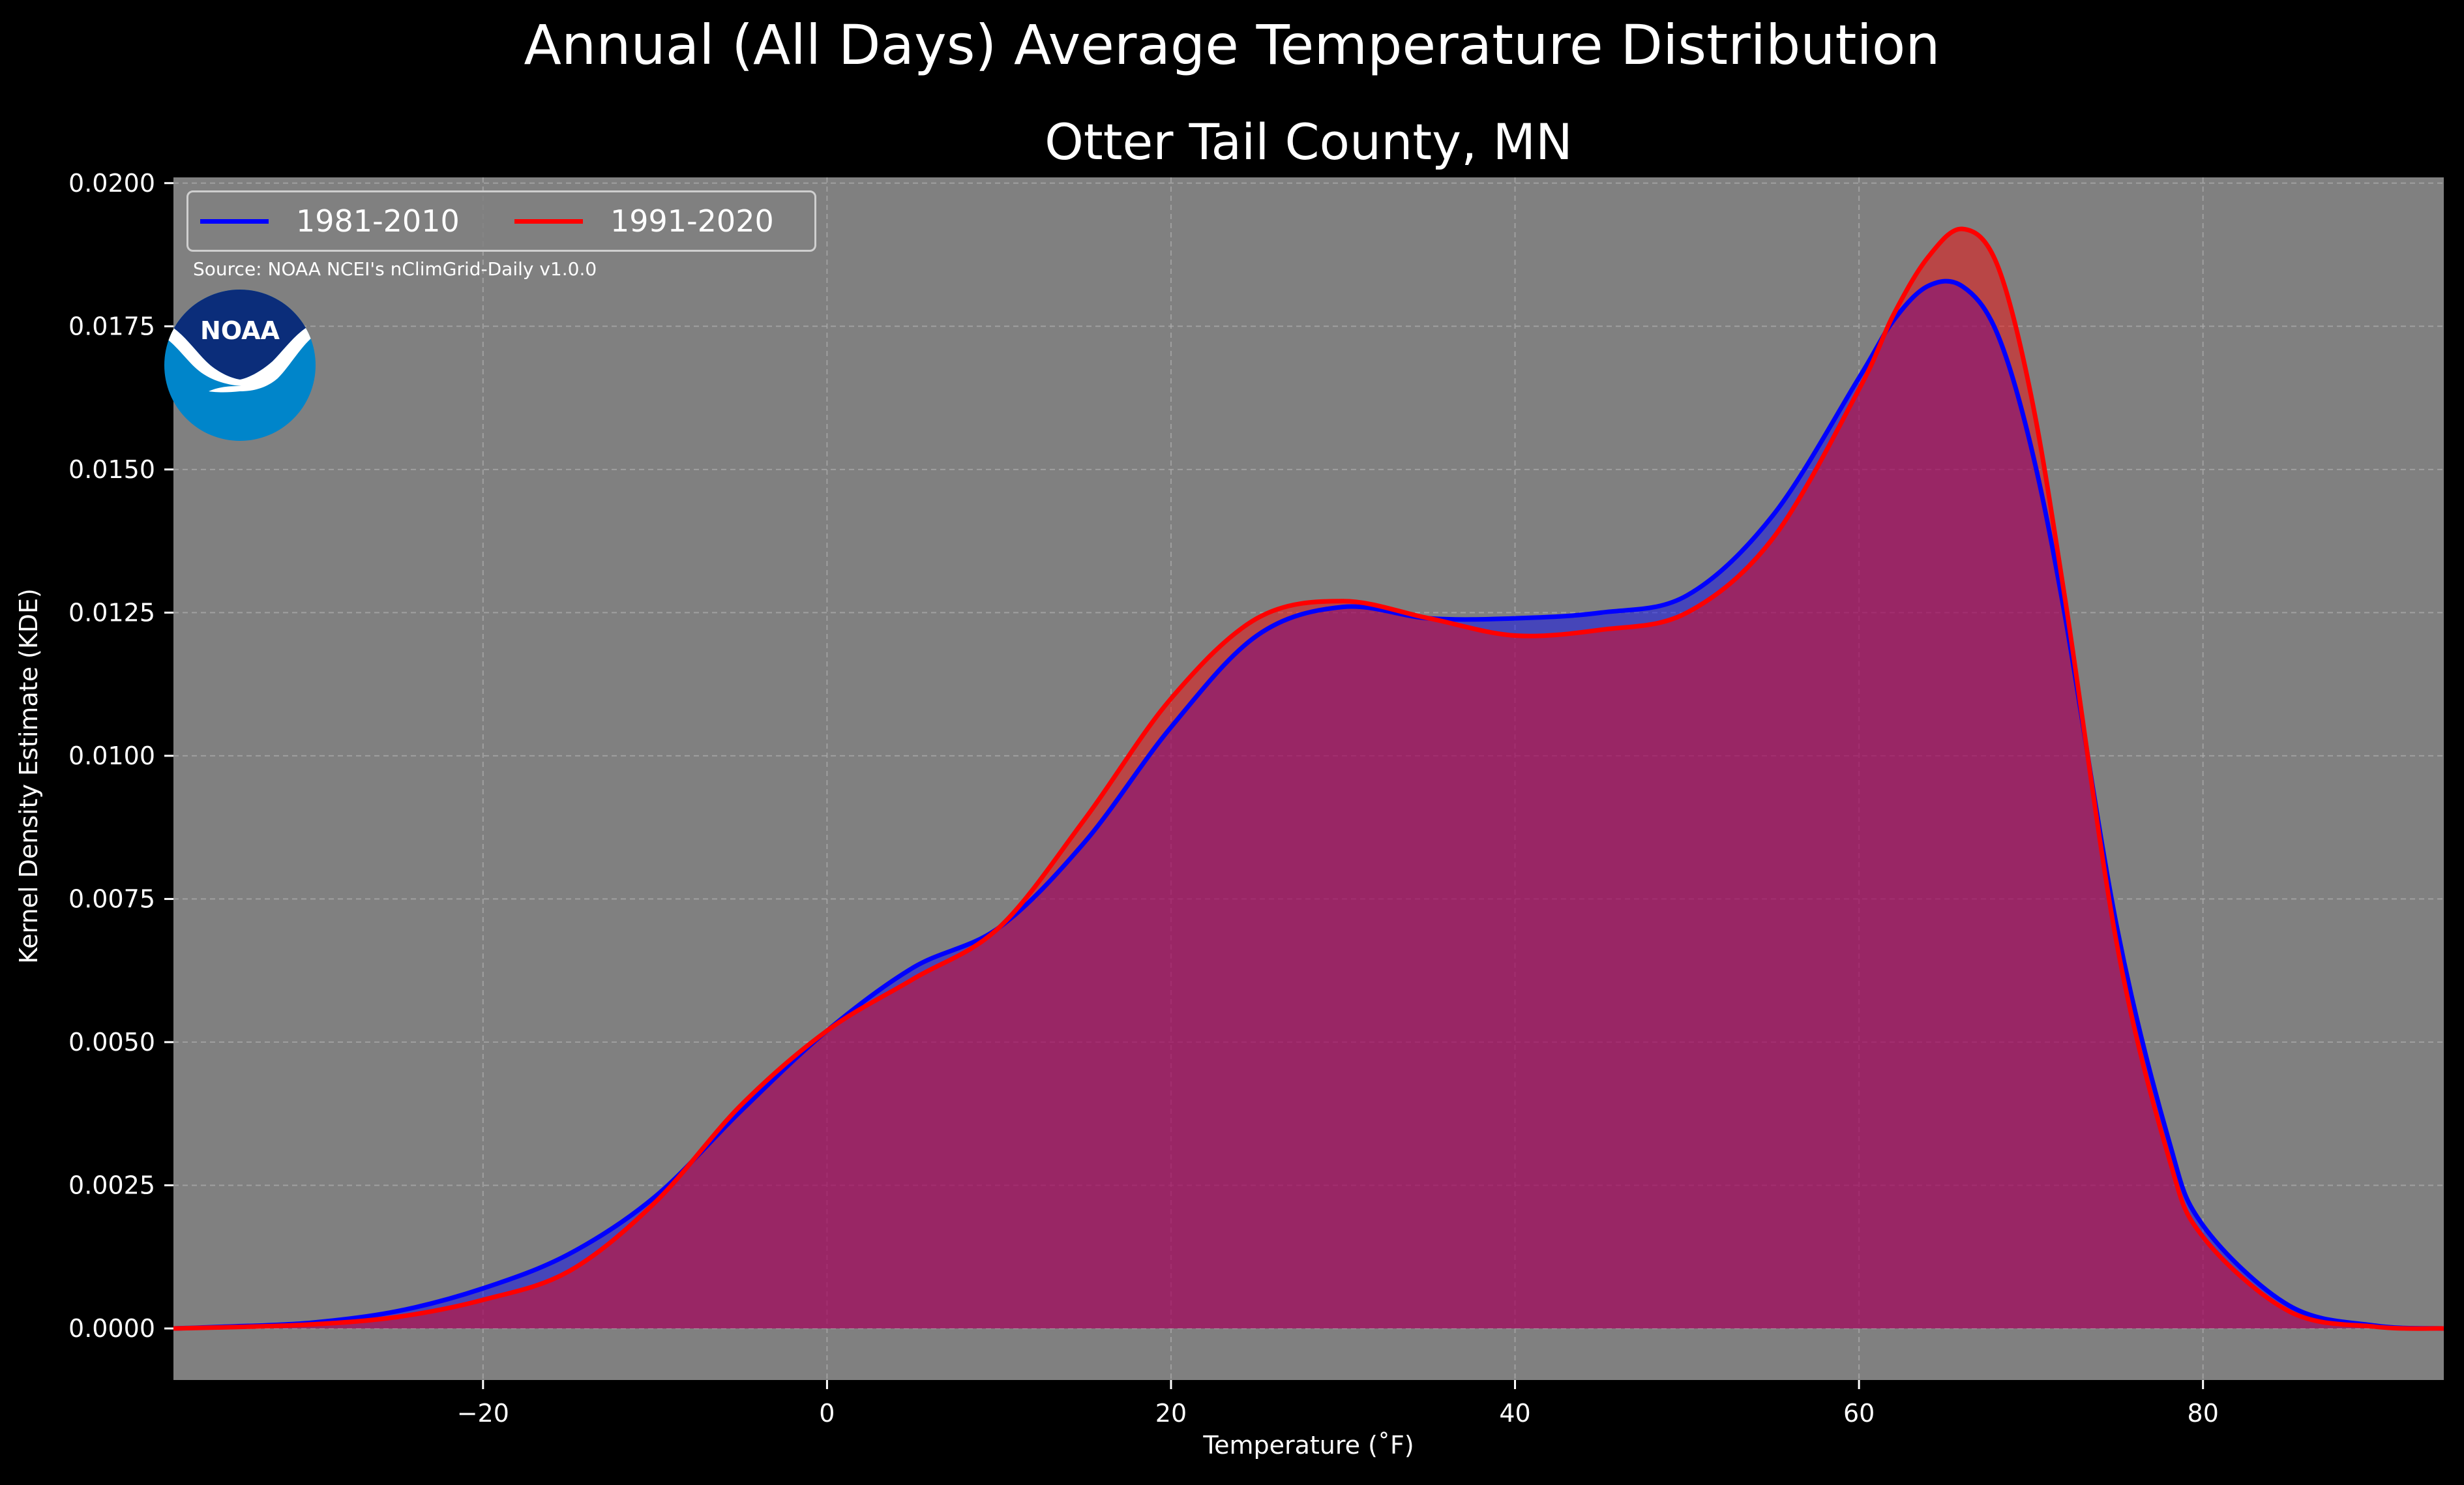 This screenshot has width=2464, height=1485. I want to click on y-tick-label: 0.0050, so click(111, 1042).